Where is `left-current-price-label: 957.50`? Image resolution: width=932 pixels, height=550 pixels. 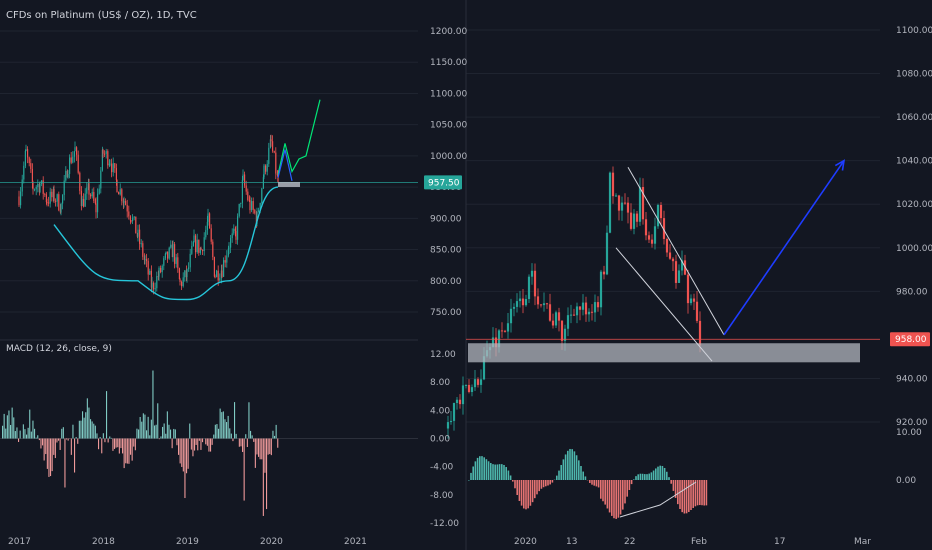 left-current-price-label: 957.50 is located at coordinates (444, 183).